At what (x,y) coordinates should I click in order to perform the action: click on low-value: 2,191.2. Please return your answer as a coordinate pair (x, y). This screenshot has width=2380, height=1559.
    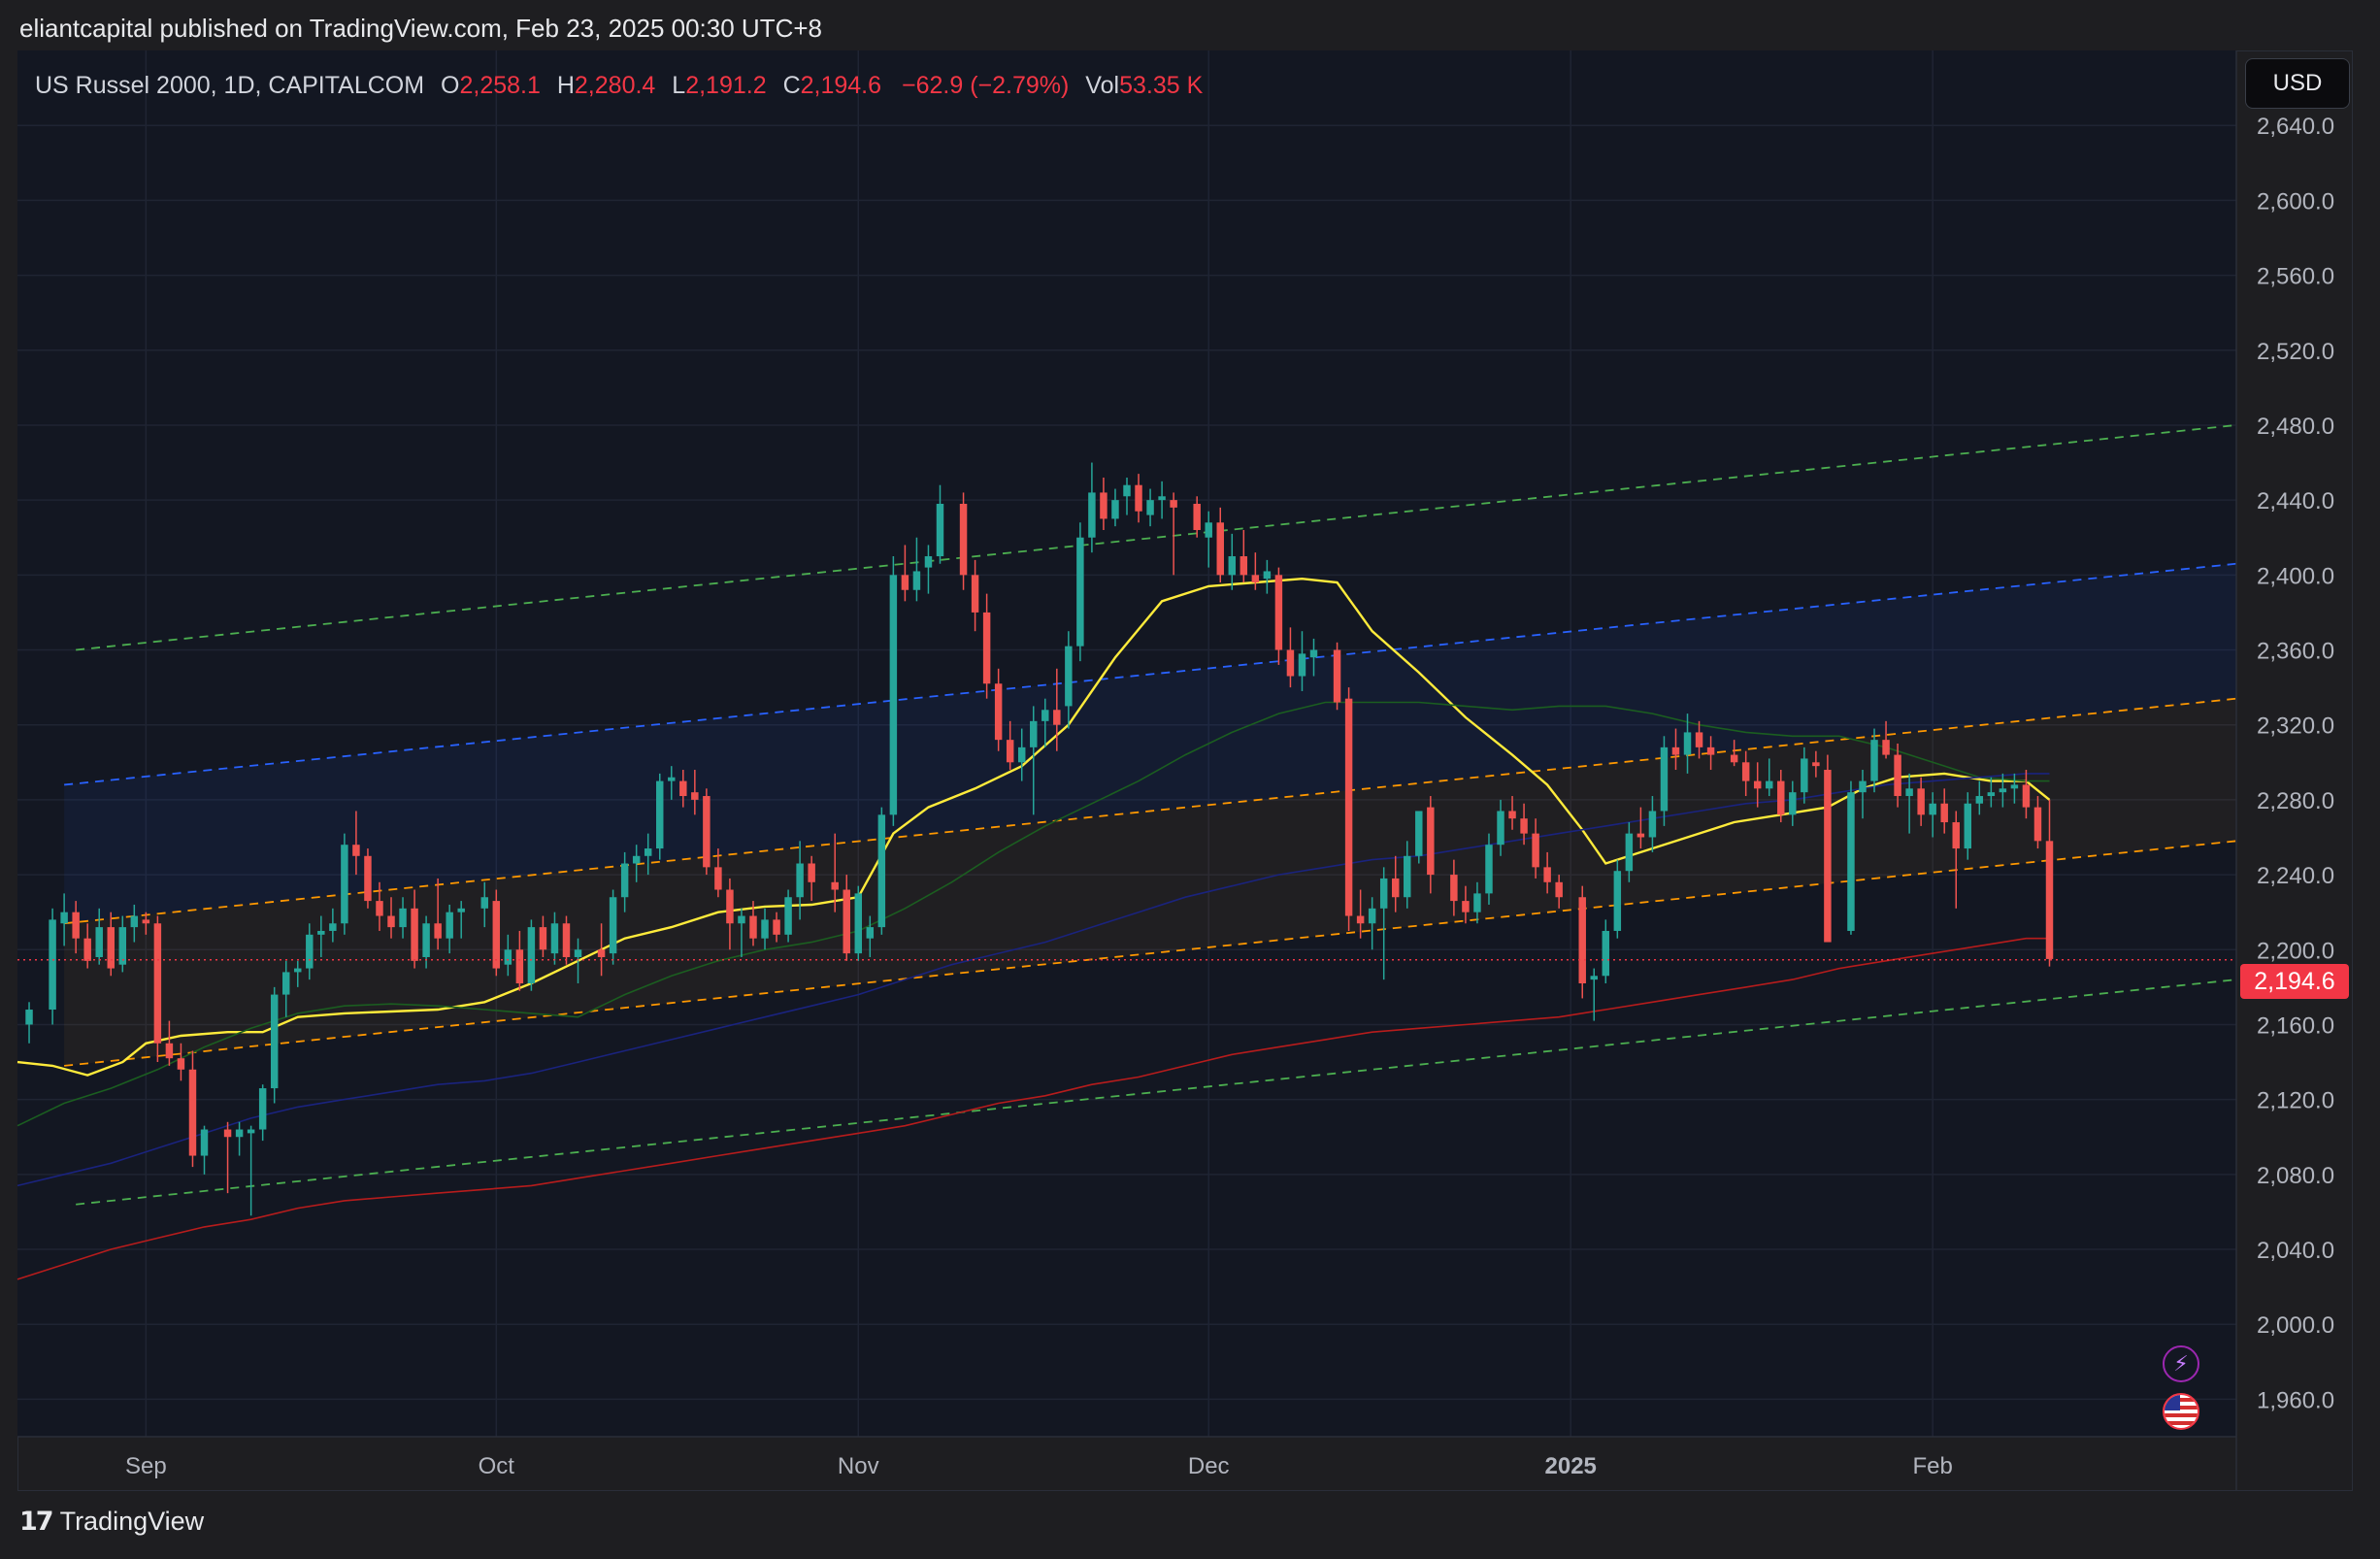
    Looking at the image, I should click on (726, 85).